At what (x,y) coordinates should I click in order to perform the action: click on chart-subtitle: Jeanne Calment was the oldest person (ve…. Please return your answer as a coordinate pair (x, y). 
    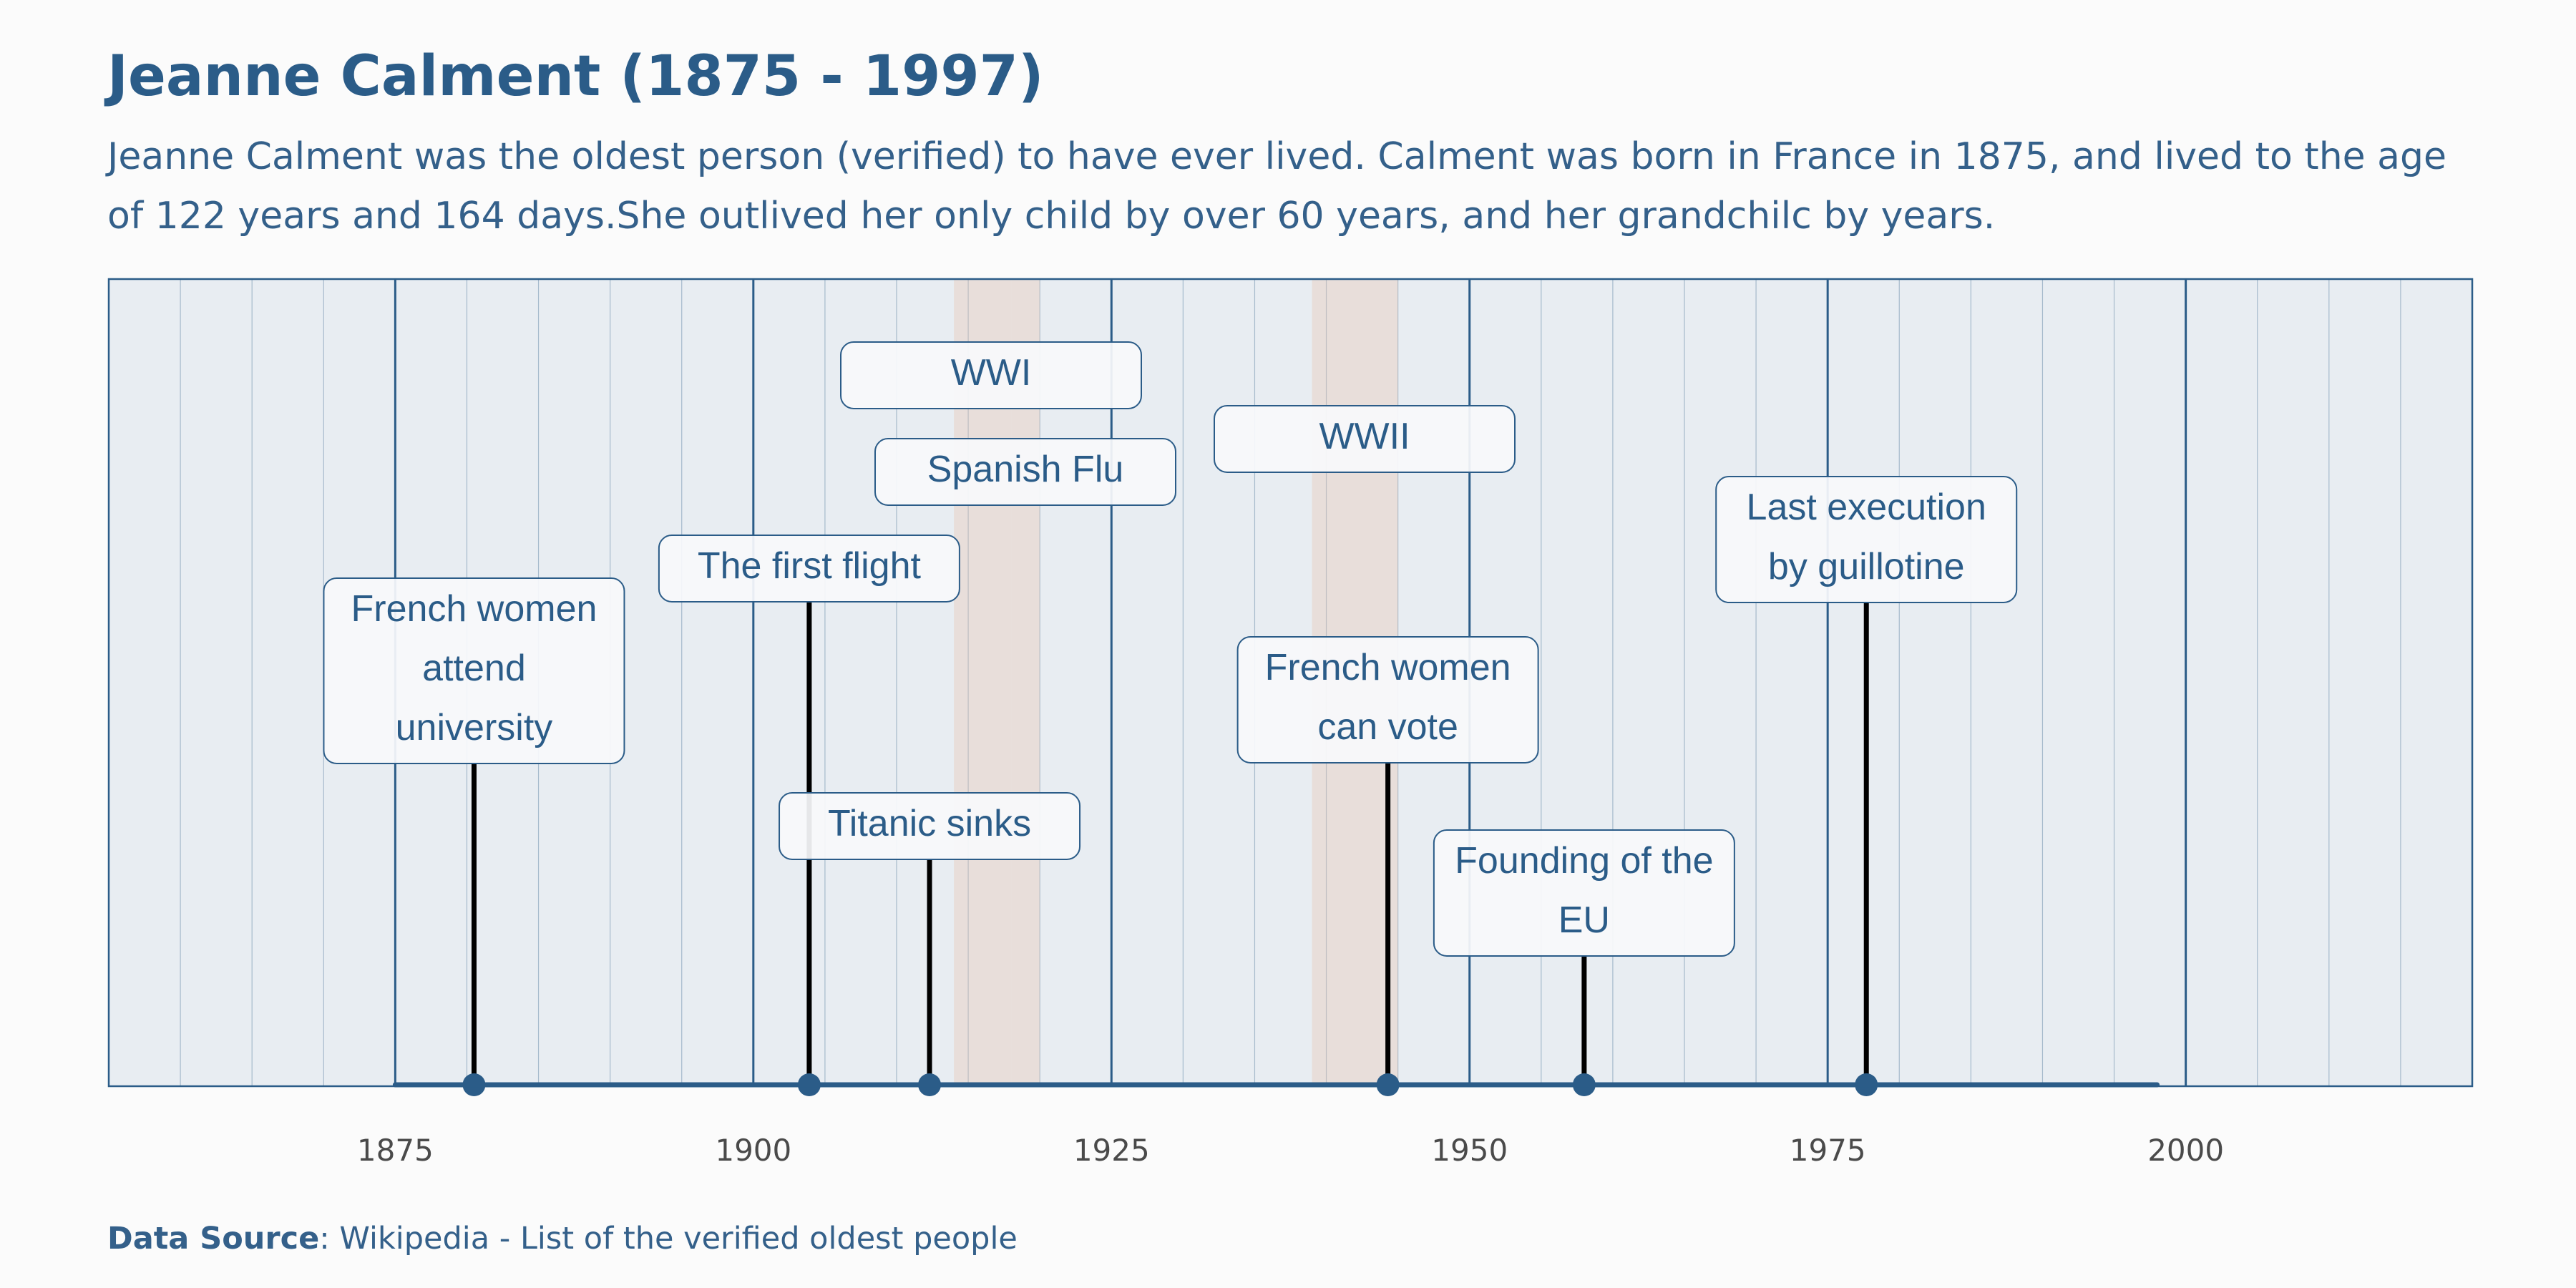
    Looking at the image, I should click on (1277, 186).